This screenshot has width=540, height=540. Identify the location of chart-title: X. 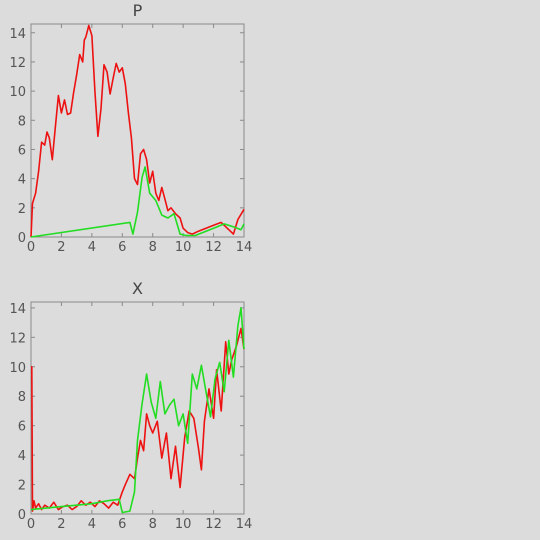
(137, 288).